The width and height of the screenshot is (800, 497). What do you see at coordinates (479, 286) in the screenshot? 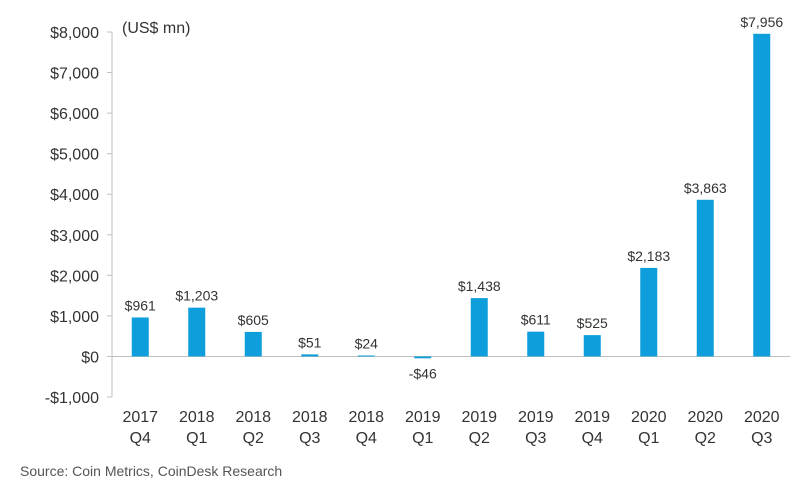
I see `data-label: $1,438` at bounding box center [479, 286].